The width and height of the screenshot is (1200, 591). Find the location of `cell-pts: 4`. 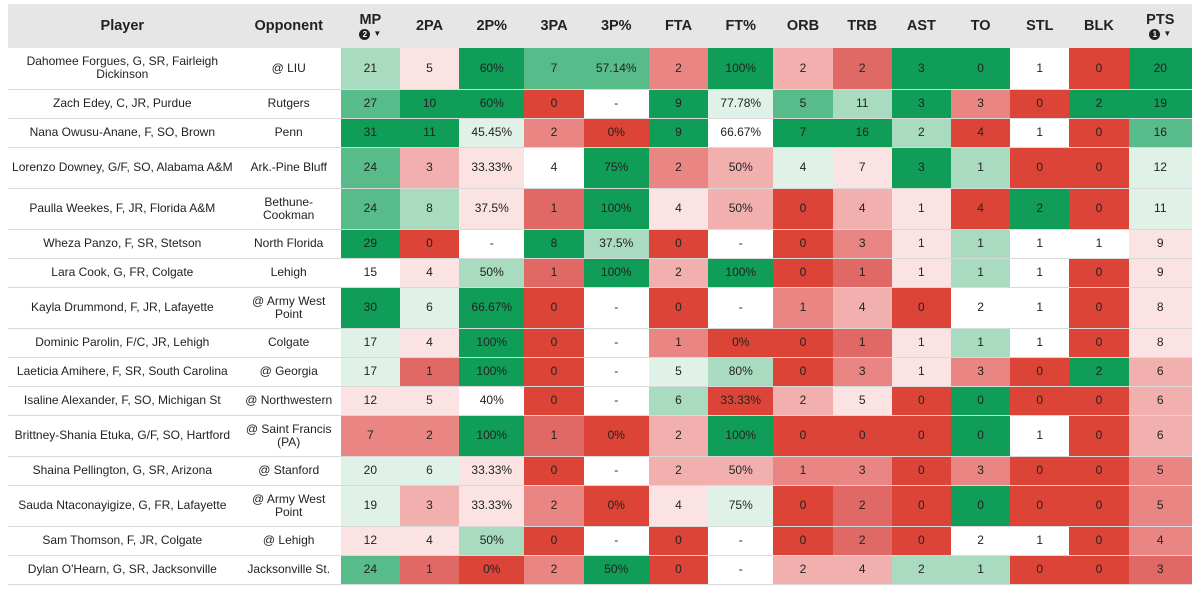

cell-pts: 4 is located at coordinates (1160, 541).